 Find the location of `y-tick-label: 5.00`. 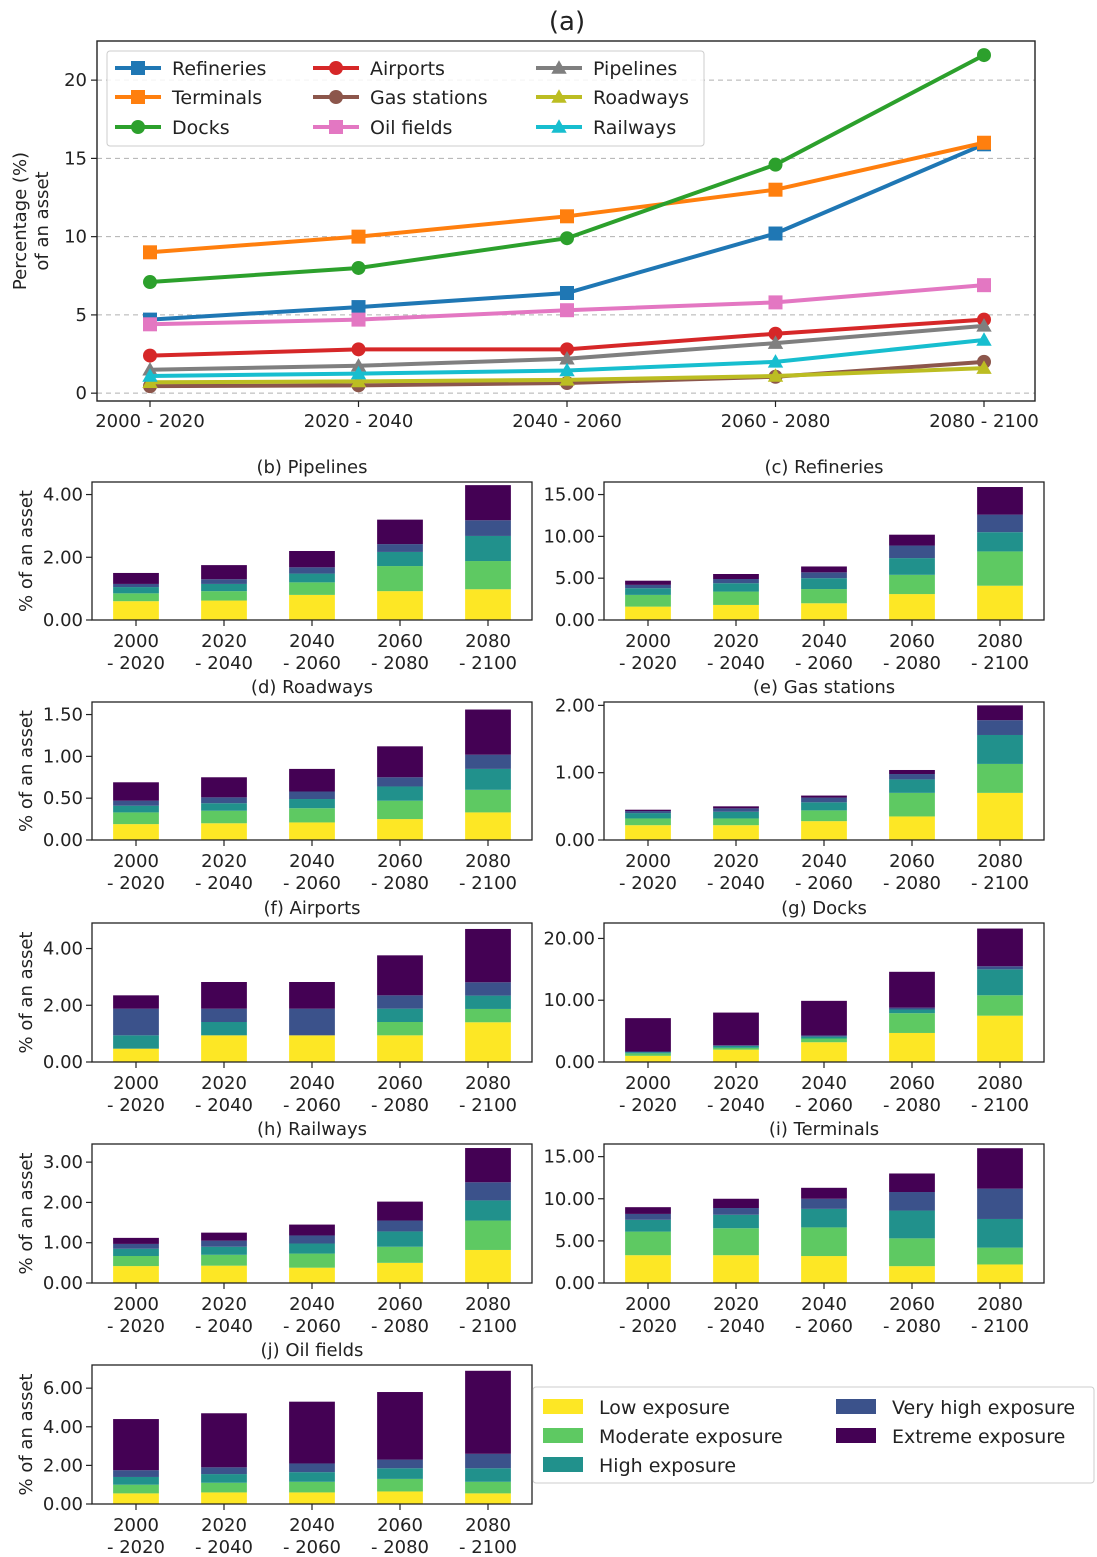

y-tick-label: 5.00 is located at coordinates (575, 1241).